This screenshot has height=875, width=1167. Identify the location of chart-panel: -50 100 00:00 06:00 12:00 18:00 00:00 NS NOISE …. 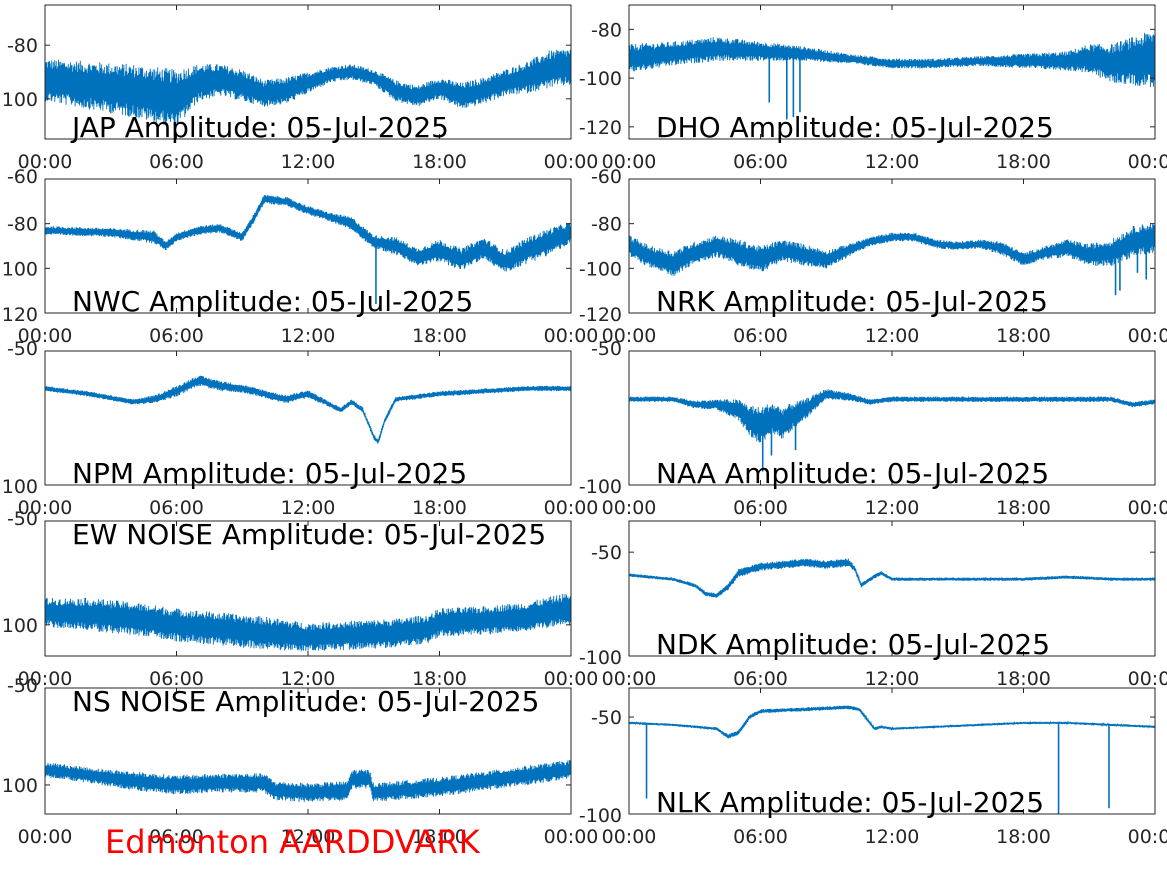
(300, 761).